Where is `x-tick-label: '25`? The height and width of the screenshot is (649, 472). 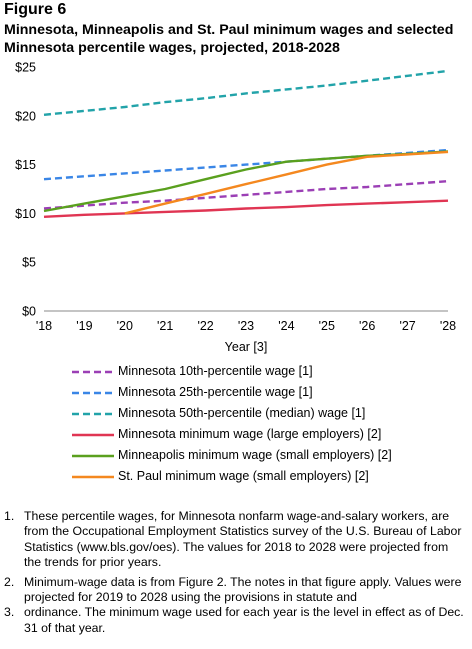
x-tick-label: '25 is located at coordinates (327, 326).